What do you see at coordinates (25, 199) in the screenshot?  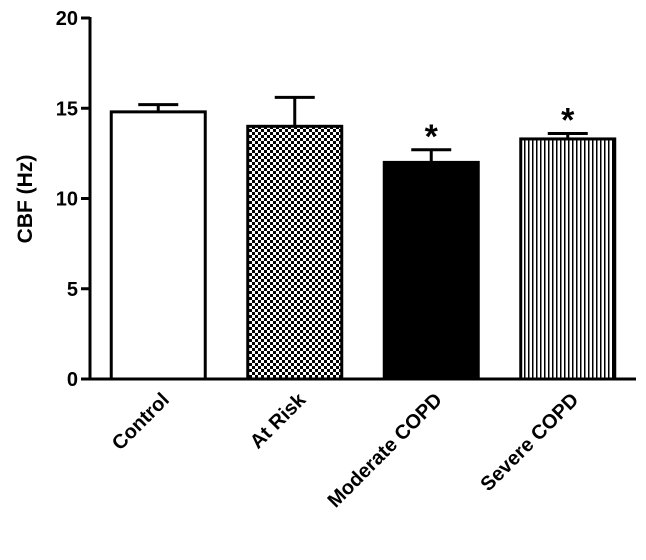 I see `y-axis-label: CBF (Hz)` at bounding box center [25, 199].